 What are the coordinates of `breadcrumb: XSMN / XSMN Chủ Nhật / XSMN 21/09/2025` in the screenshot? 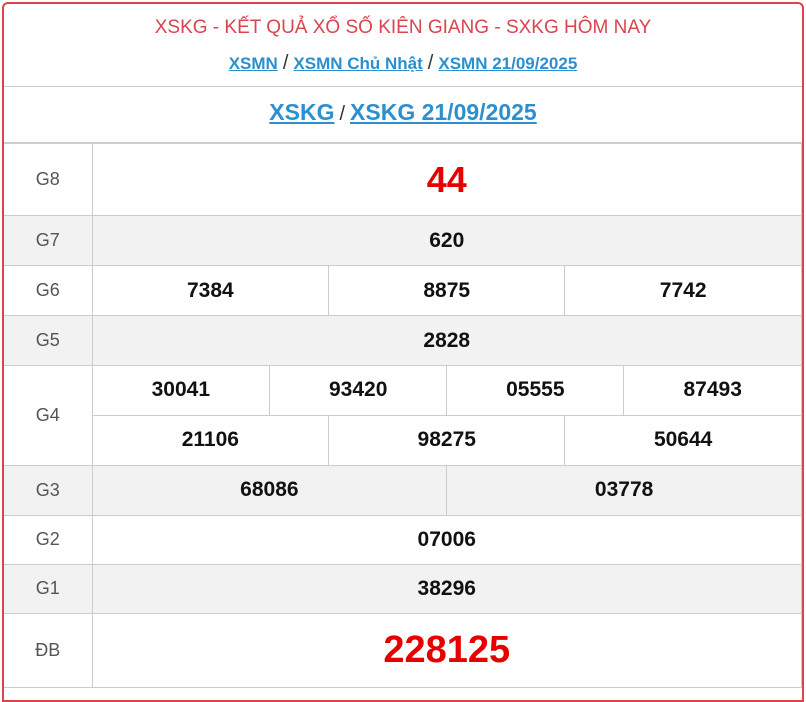 It's located at (403, 60).